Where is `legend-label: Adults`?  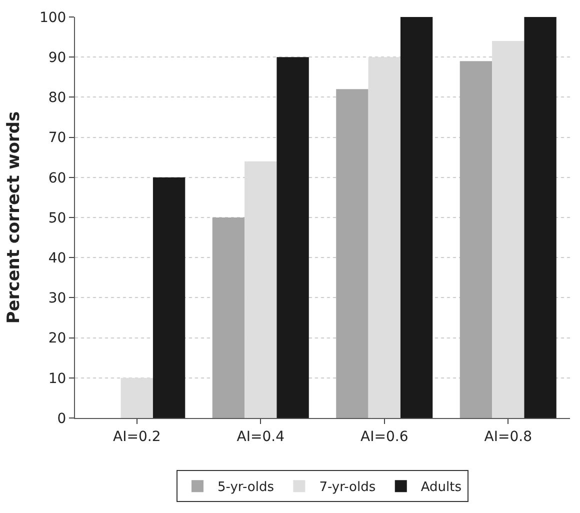
legend-label: Adults is located at coordinates (441, 488).